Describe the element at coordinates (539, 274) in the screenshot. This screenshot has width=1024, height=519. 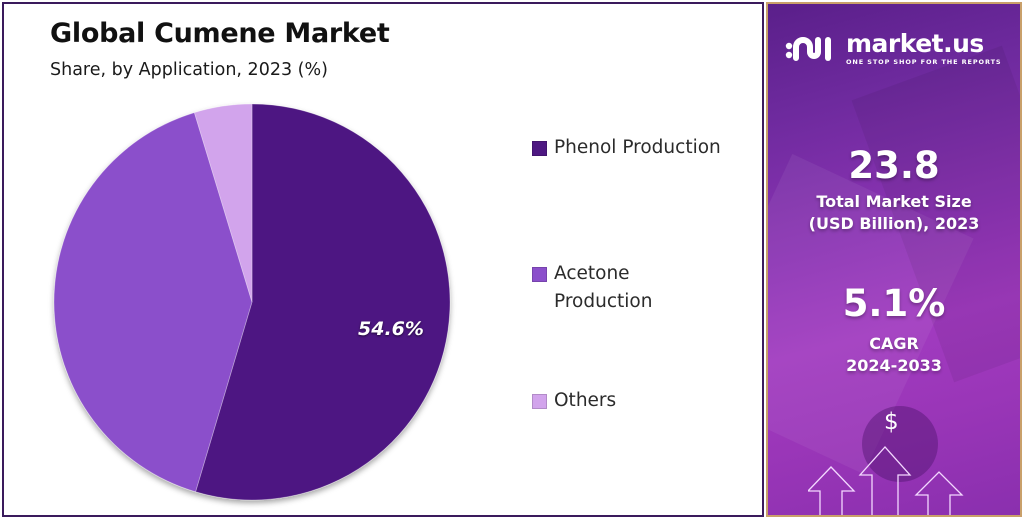
I see `legend-swatch-acetone` at that location.